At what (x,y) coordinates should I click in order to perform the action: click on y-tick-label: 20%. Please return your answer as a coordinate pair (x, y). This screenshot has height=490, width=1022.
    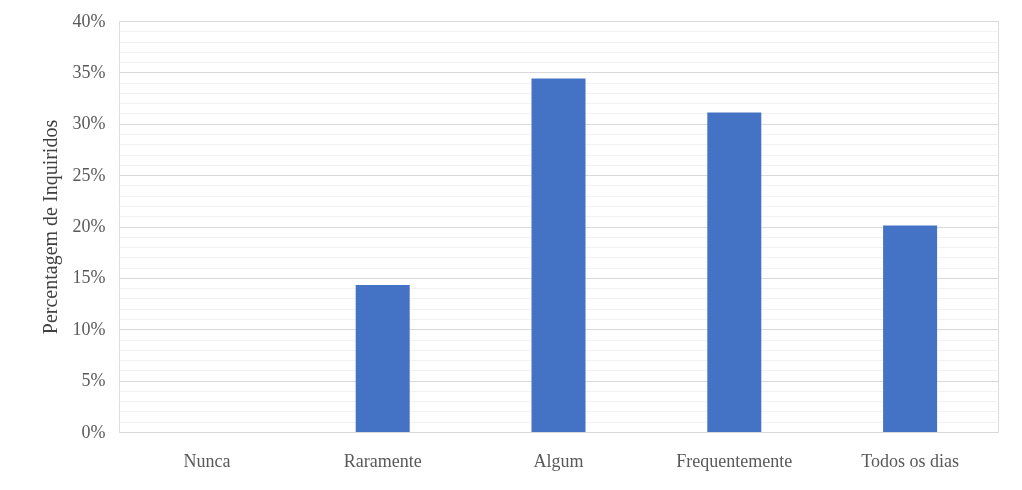
    Looking at the image, I should click on (89, 226).